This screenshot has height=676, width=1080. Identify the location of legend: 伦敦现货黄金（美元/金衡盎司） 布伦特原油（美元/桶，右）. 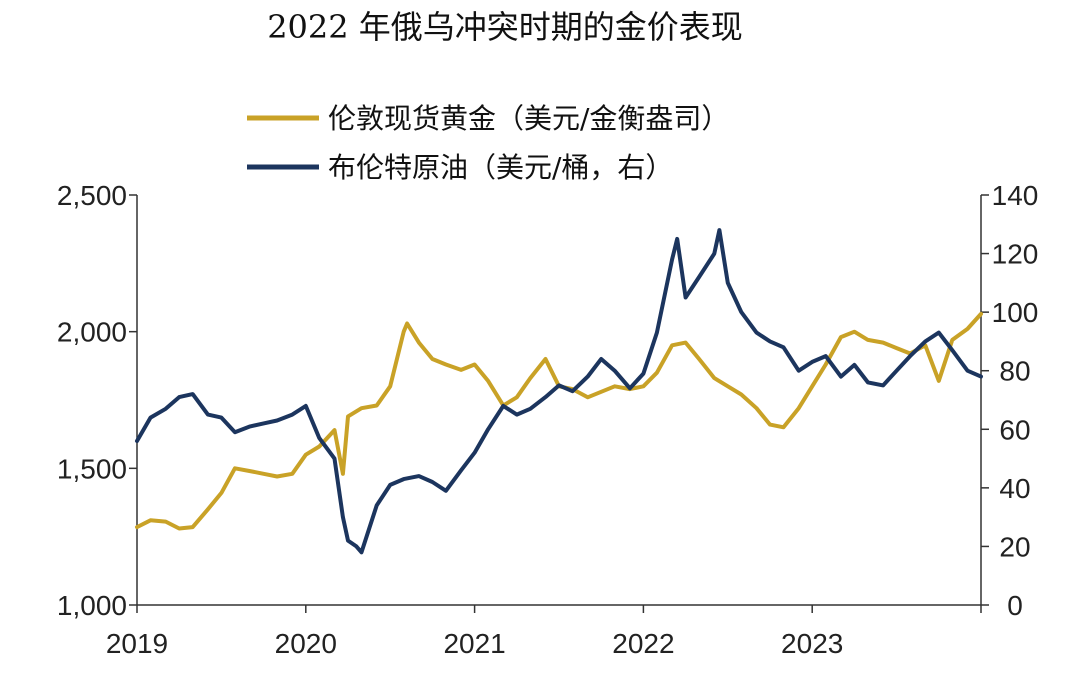
(488, 143).